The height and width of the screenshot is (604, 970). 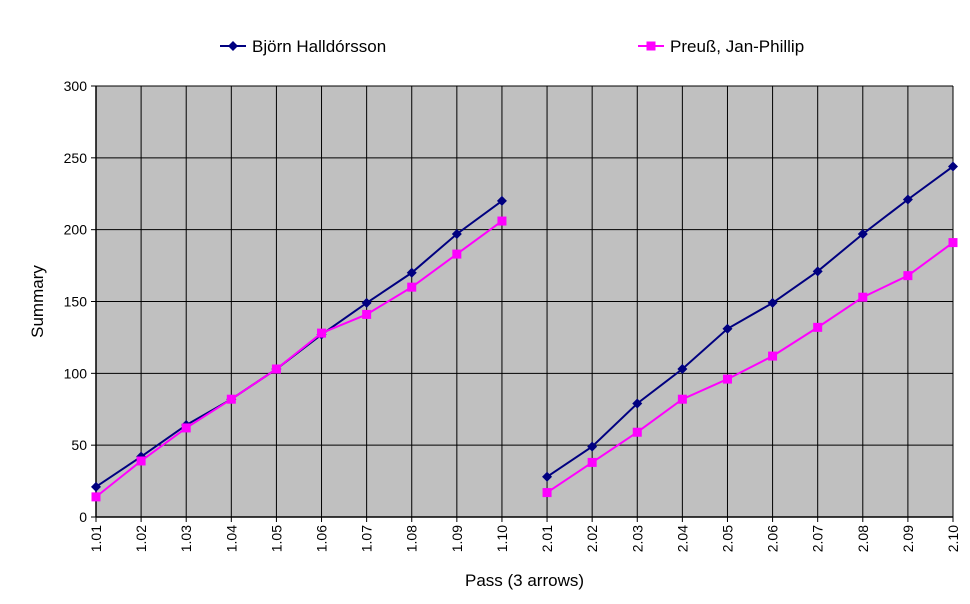 I want to click on x-tick-label: 2.04, so click(x=682, y=538).